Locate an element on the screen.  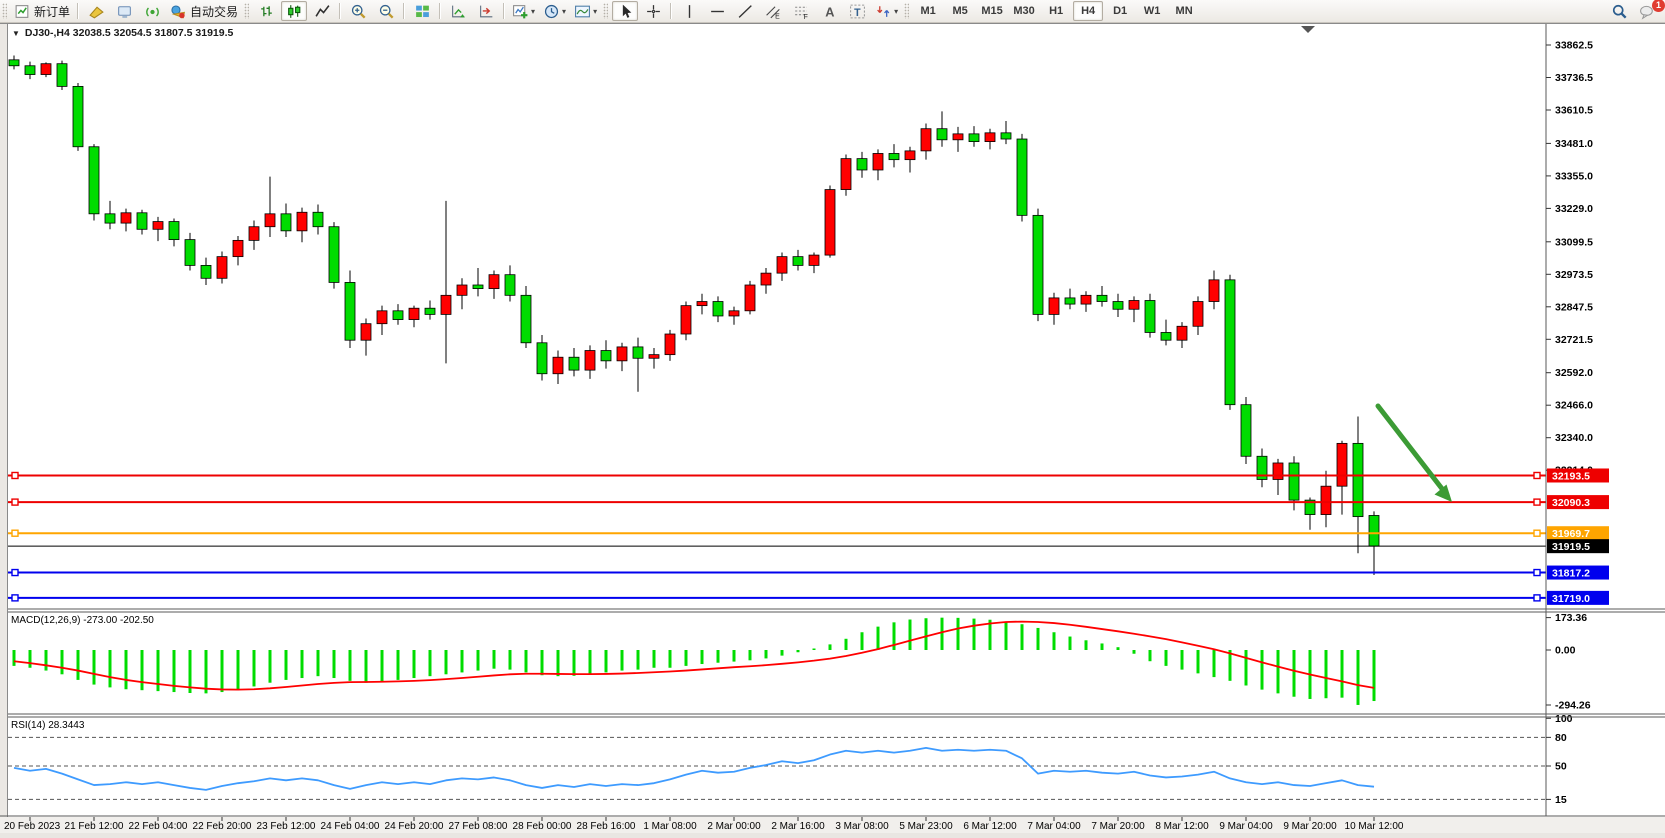
search-button is located at coordinates (1619, 11).